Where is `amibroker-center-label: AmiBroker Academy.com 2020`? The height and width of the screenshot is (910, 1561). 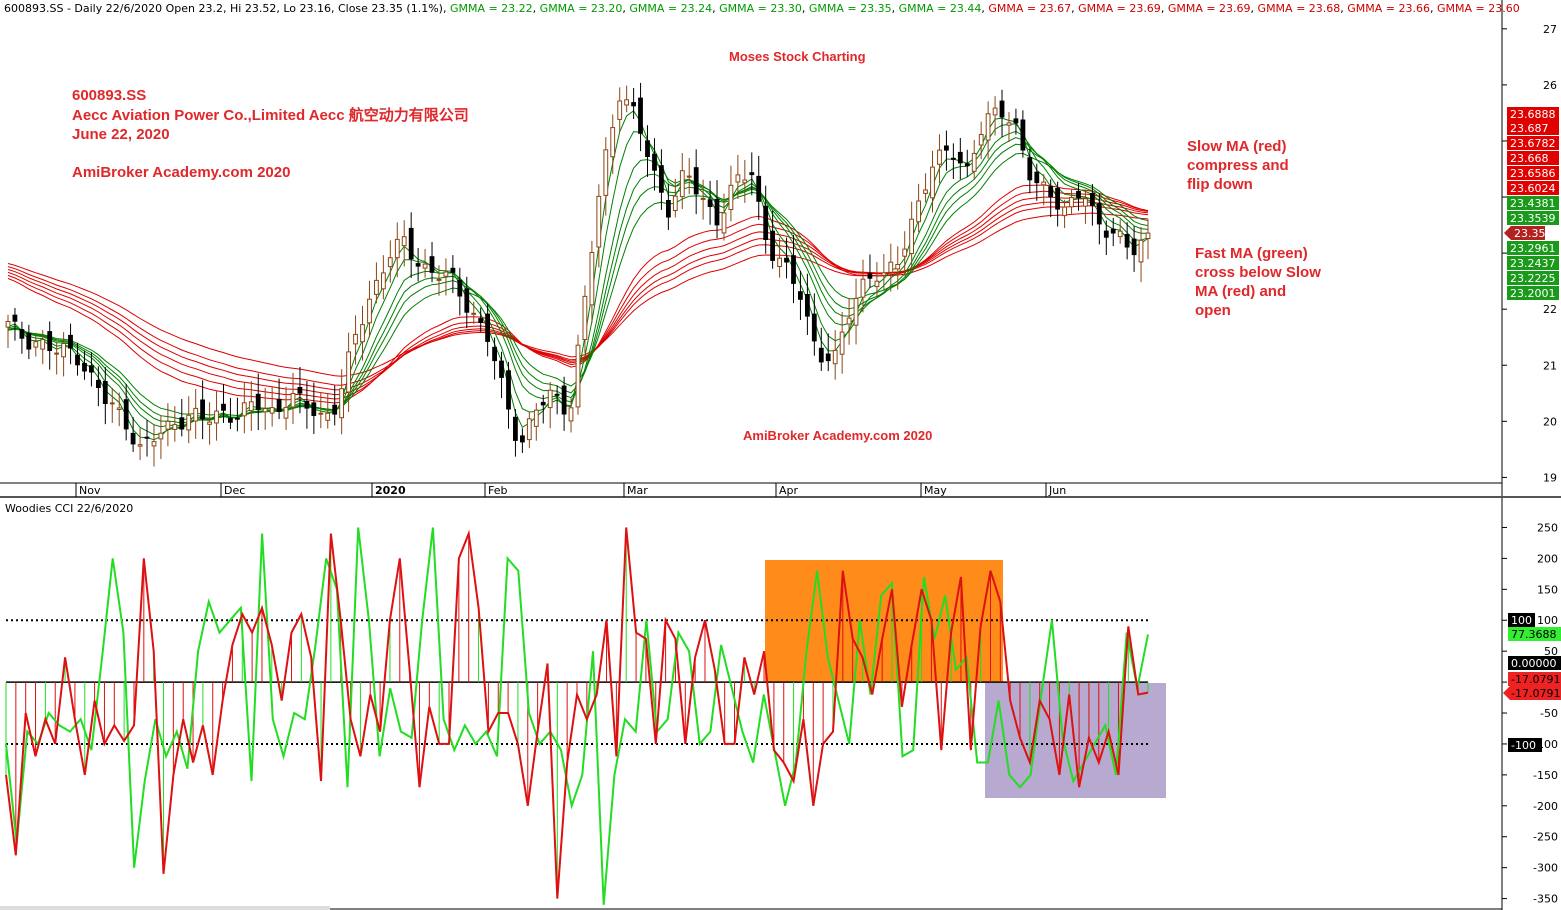 amibroker-center-label: AmiBroker Academy.com 2020 is located at coordinates (837, 435).